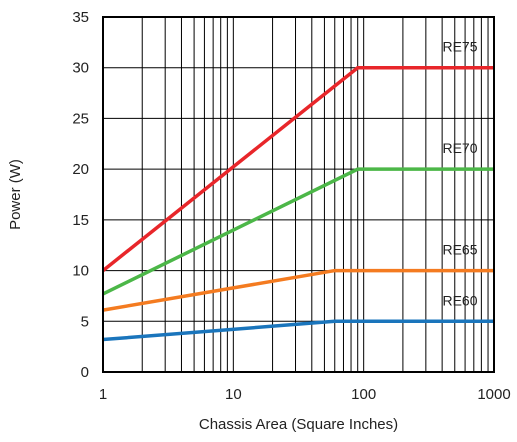  Describe the element at coordinates (459, 47) in the screenshot. I see `series-label-re75: RE75` at that location.